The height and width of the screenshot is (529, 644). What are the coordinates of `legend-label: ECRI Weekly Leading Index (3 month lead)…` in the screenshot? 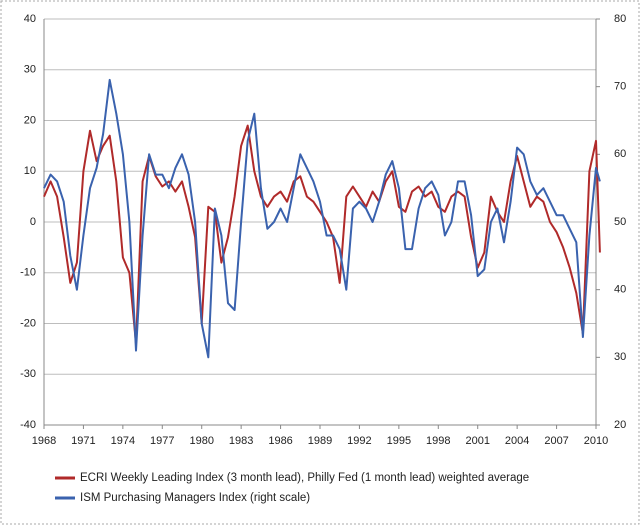 It's located at (304, 478).